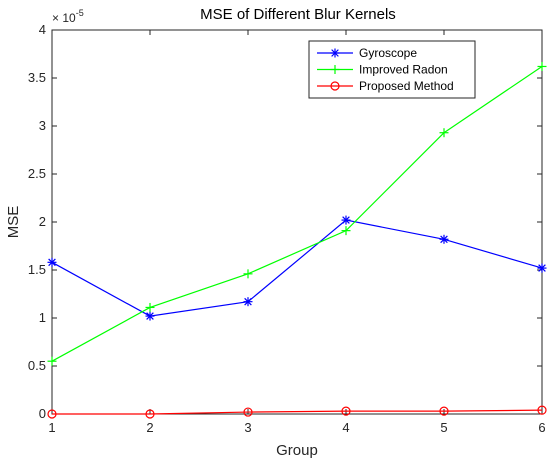  Describe the element at coordinates (247, 427) in the screenshot. I see `x-tick-label: 3` at that location.